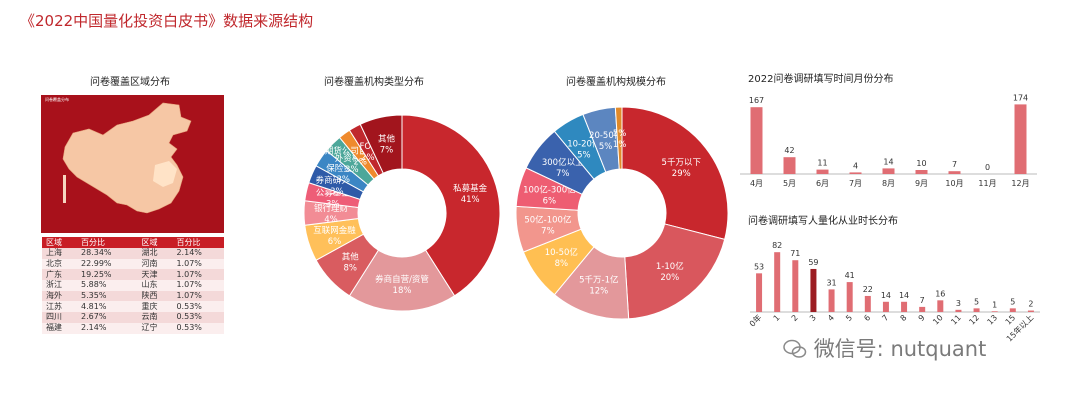  Describe the element at coordinates (868, 289) in the screenshot. I see `bar-value-label: 22` at that location.